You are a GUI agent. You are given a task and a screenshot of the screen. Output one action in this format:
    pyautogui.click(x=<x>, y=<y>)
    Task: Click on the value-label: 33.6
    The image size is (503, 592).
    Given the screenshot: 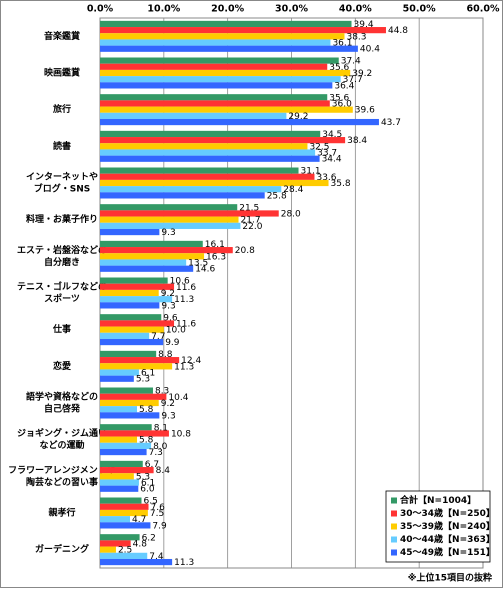 What is the action you would take?
    pyautogui.click(x=326, y=178)
    